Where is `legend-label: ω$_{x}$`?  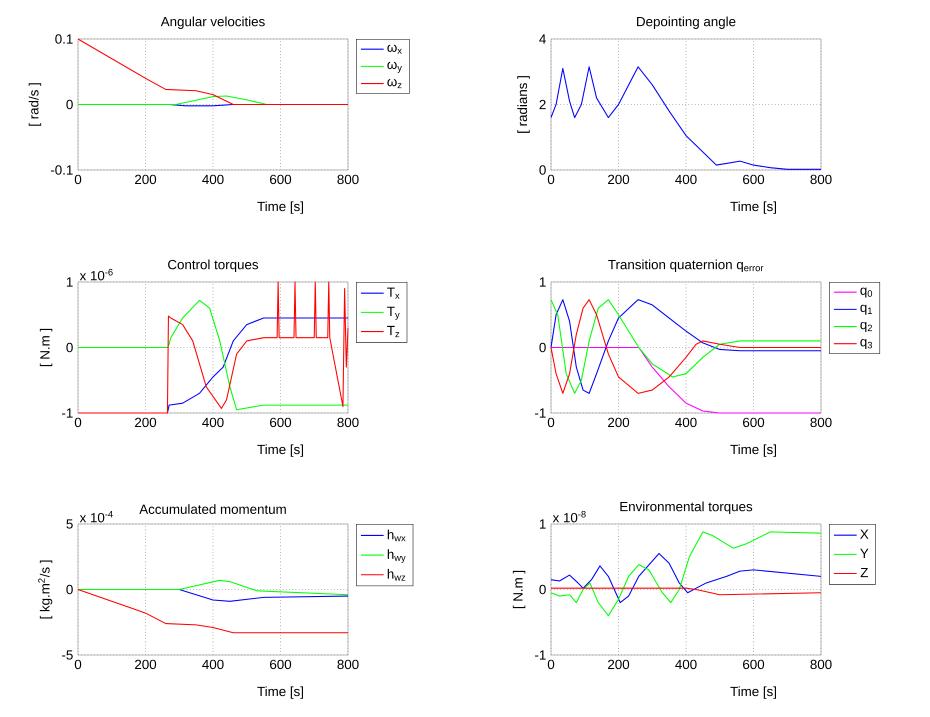 legend-label: ω$_{x}$ is located at coordinates (394, 49).